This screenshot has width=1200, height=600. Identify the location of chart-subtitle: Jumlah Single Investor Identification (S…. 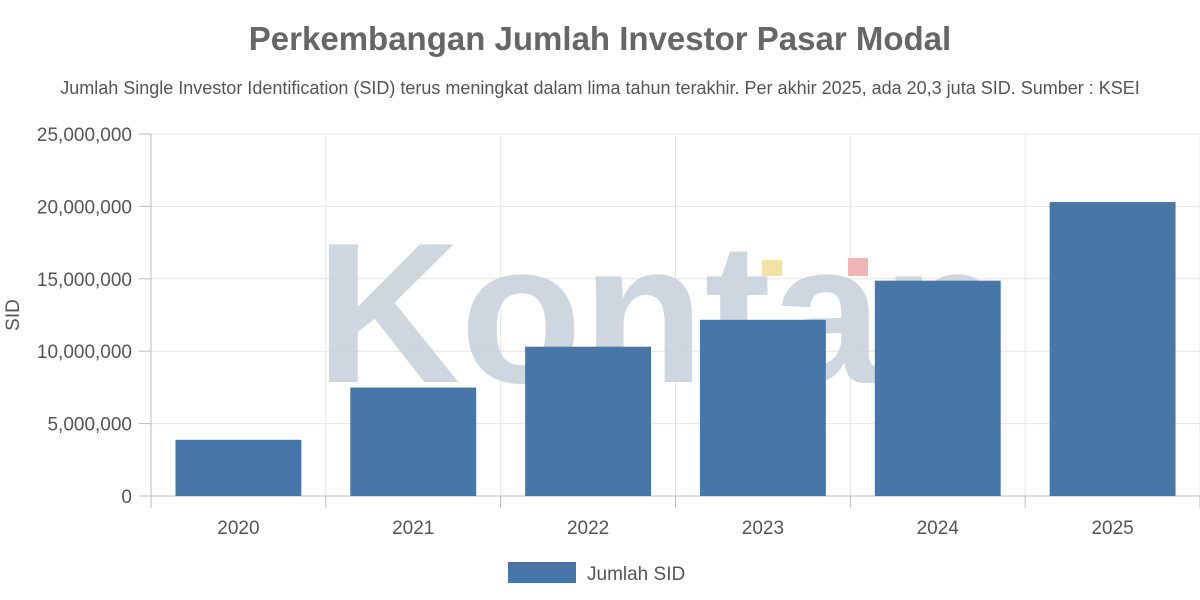
(600, 88).